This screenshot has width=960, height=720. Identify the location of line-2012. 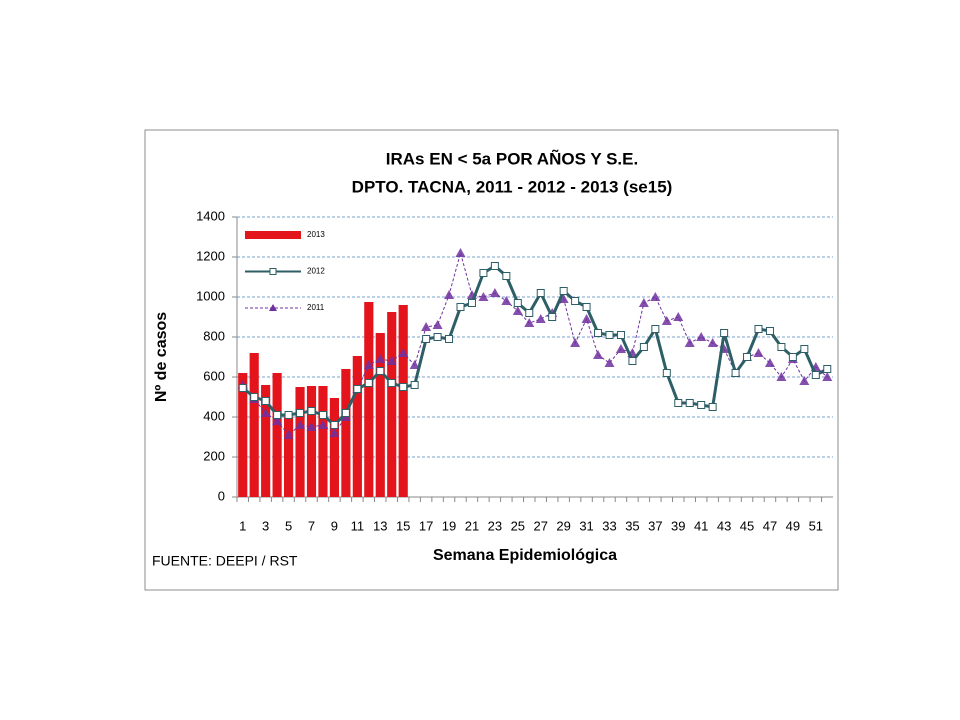
(534, 346).